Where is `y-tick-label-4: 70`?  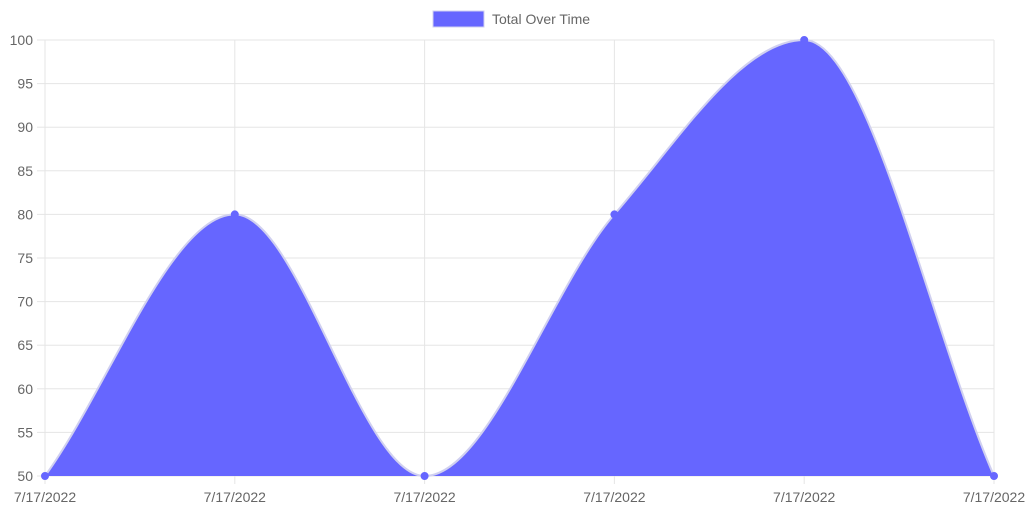
y-tick-label-4: 70 is located at coordinates (25, 302).